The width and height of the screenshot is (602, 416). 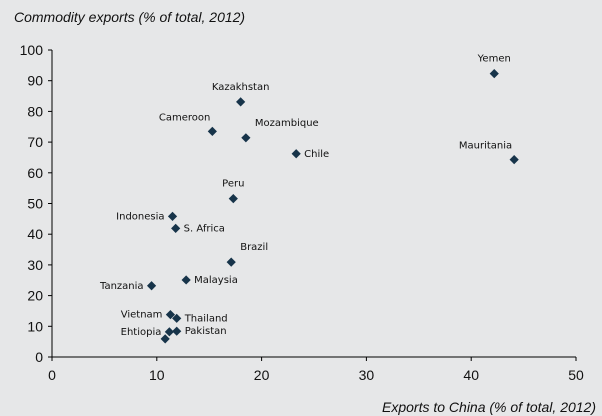 I want to click on y-tick-label: 10, so click(x=35, y=326).